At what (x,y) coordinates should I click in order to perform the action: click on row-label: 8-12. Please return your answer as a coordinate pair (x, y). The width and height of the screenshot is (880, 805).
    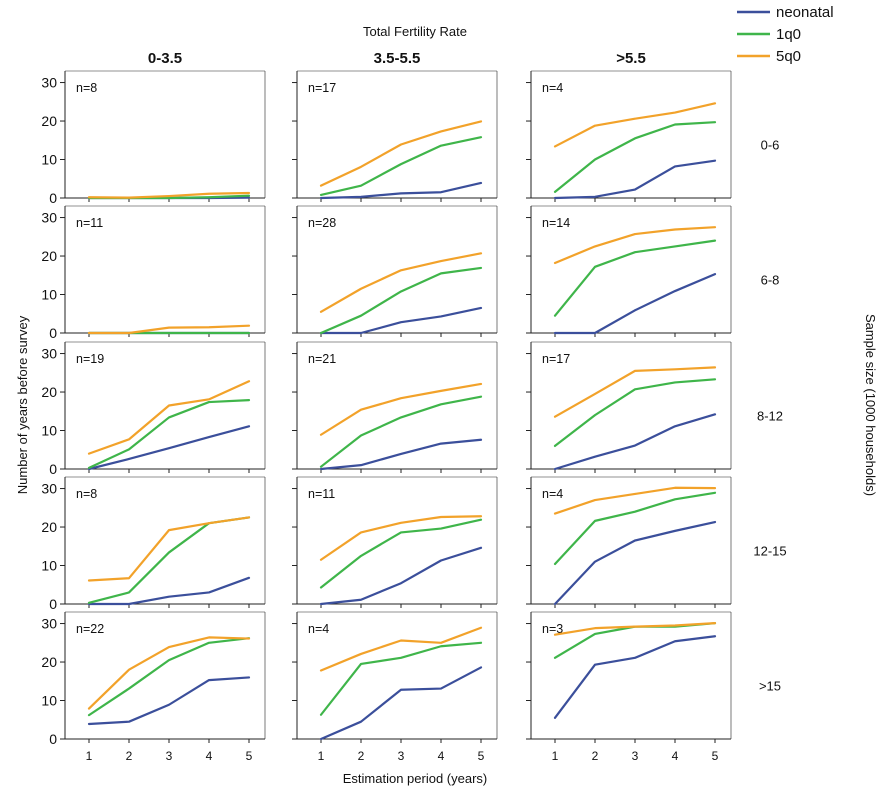
    Looking at the image, I should click on (770, 416).